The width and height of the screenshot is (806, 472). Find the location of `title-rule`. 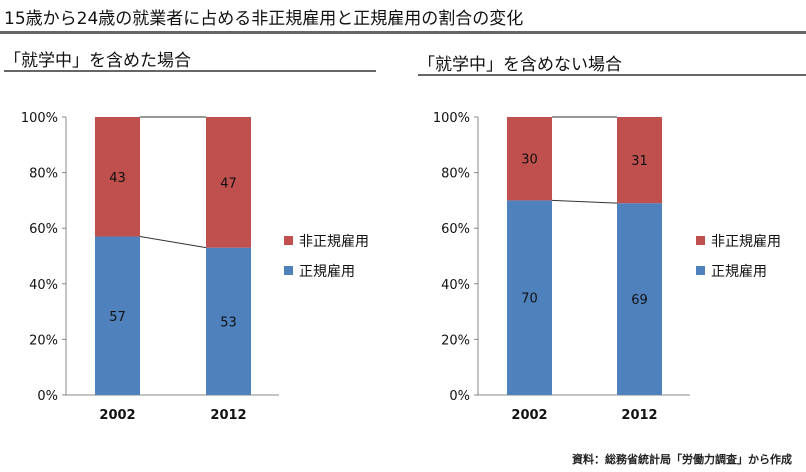

title-rule is located at coordinates (403, 32).